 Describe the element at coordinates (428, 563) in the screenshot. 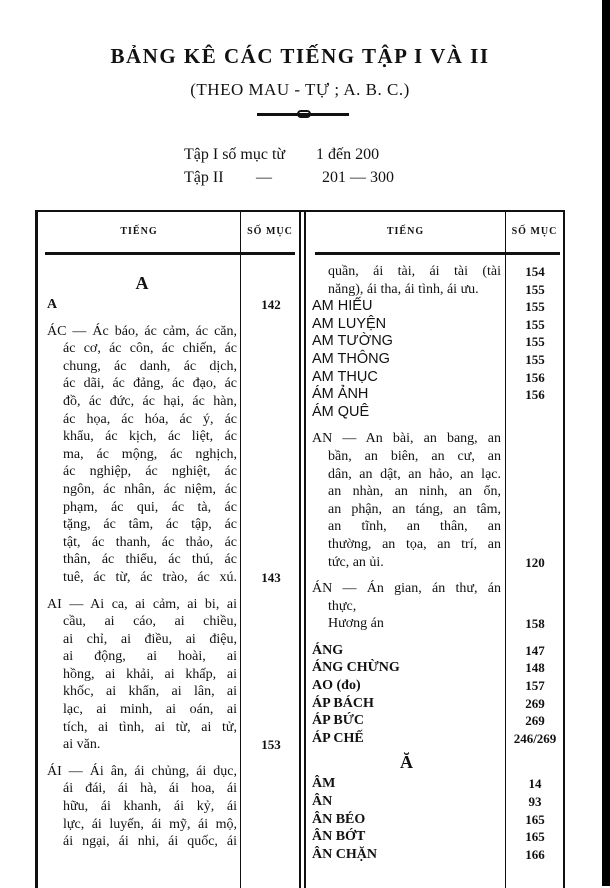

I see `index-entry-line: tức, an ủi. 120` at that location.